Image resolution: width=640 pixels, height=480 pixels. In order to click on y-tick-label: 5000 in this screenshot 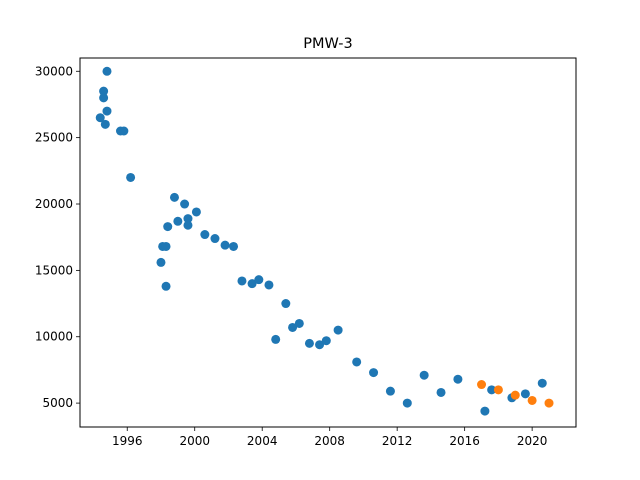, I will do `click(57, 403)`.